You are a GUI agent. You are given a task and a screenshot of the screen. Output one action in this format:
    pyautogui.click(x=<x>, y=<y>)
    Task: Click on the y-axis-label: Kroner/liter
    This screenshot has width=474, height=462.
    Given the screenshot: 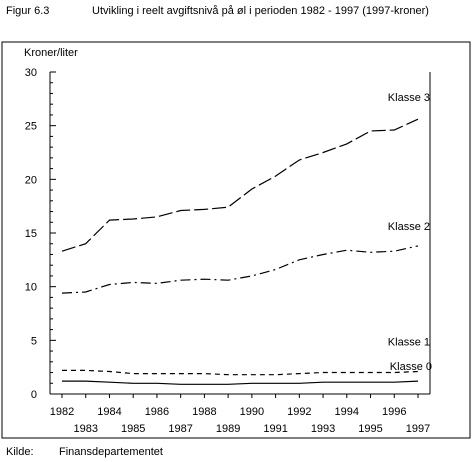 What is the action you would take?
    pyautogui.click(x=51, y=53)
    